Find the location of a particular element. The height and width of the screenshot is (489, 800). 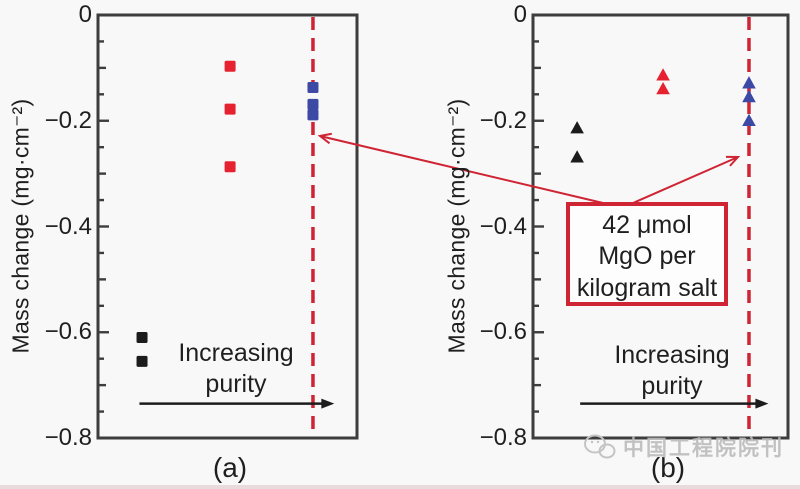

ytick-label-a: 0 is located at coordinates (85, 14).